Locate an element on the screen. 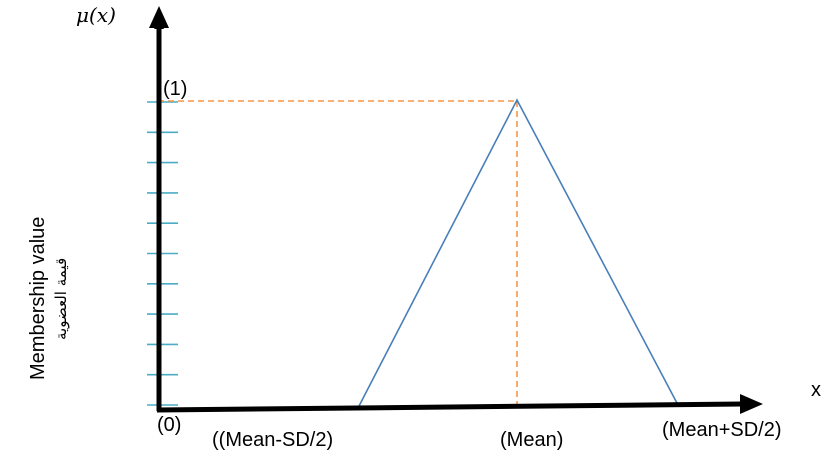 Image resolution: width=829 pixels, height=452 pixels. y-axis-label-arabic: قيمة العضوية is located at coordinates (61, 299).